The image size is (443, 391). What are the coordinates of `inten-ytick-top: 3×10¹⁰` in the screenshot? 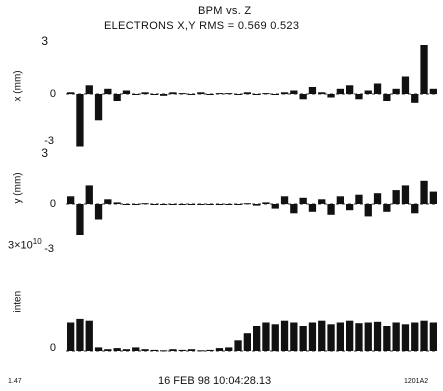 It's located at (25, 244).